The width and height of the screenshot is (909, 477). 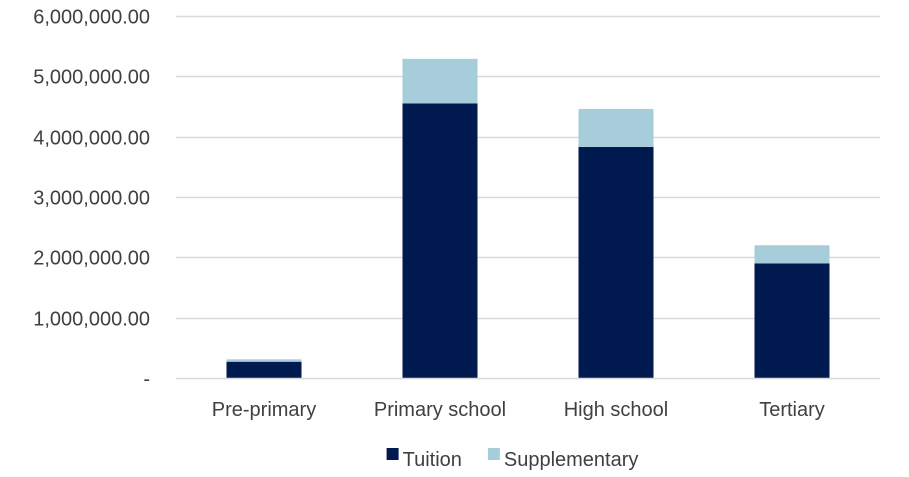 What do you see at coordinates (440, 240) in the screenshot?
I see `bar-tuition-primary-school` at bounding box center [440, 240].